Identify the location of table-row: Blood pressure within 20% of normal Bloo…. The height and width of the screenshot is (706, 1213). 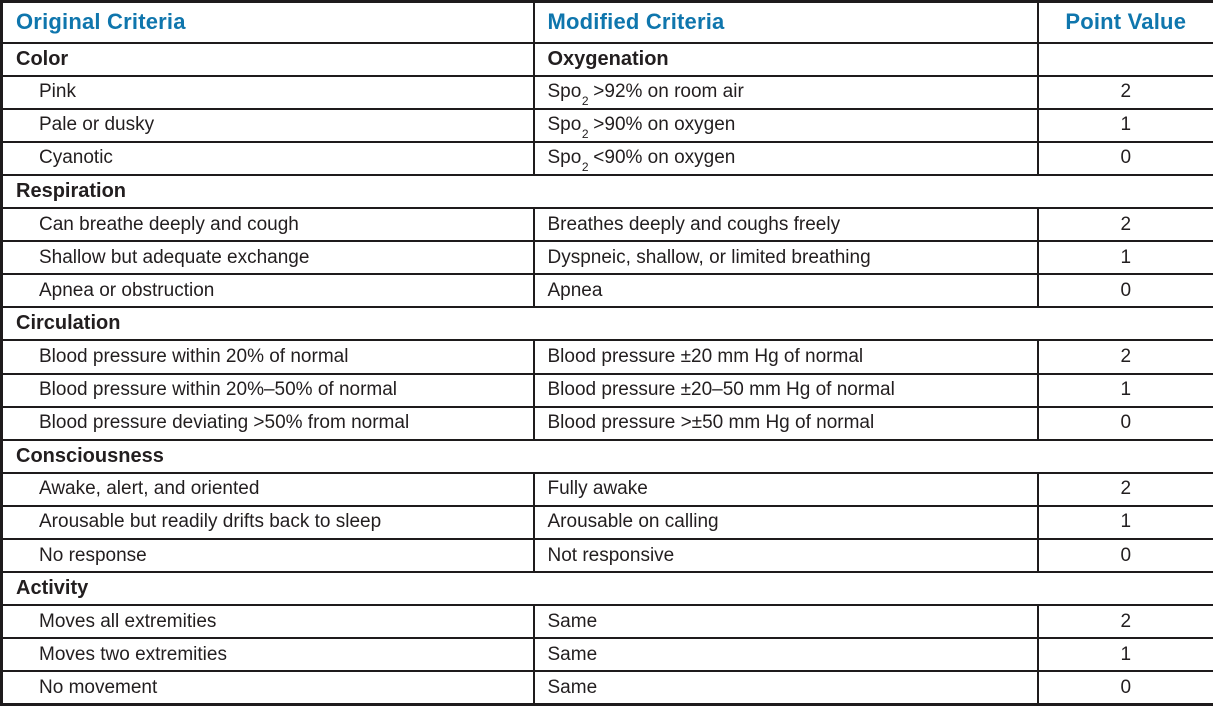
(606, 357).